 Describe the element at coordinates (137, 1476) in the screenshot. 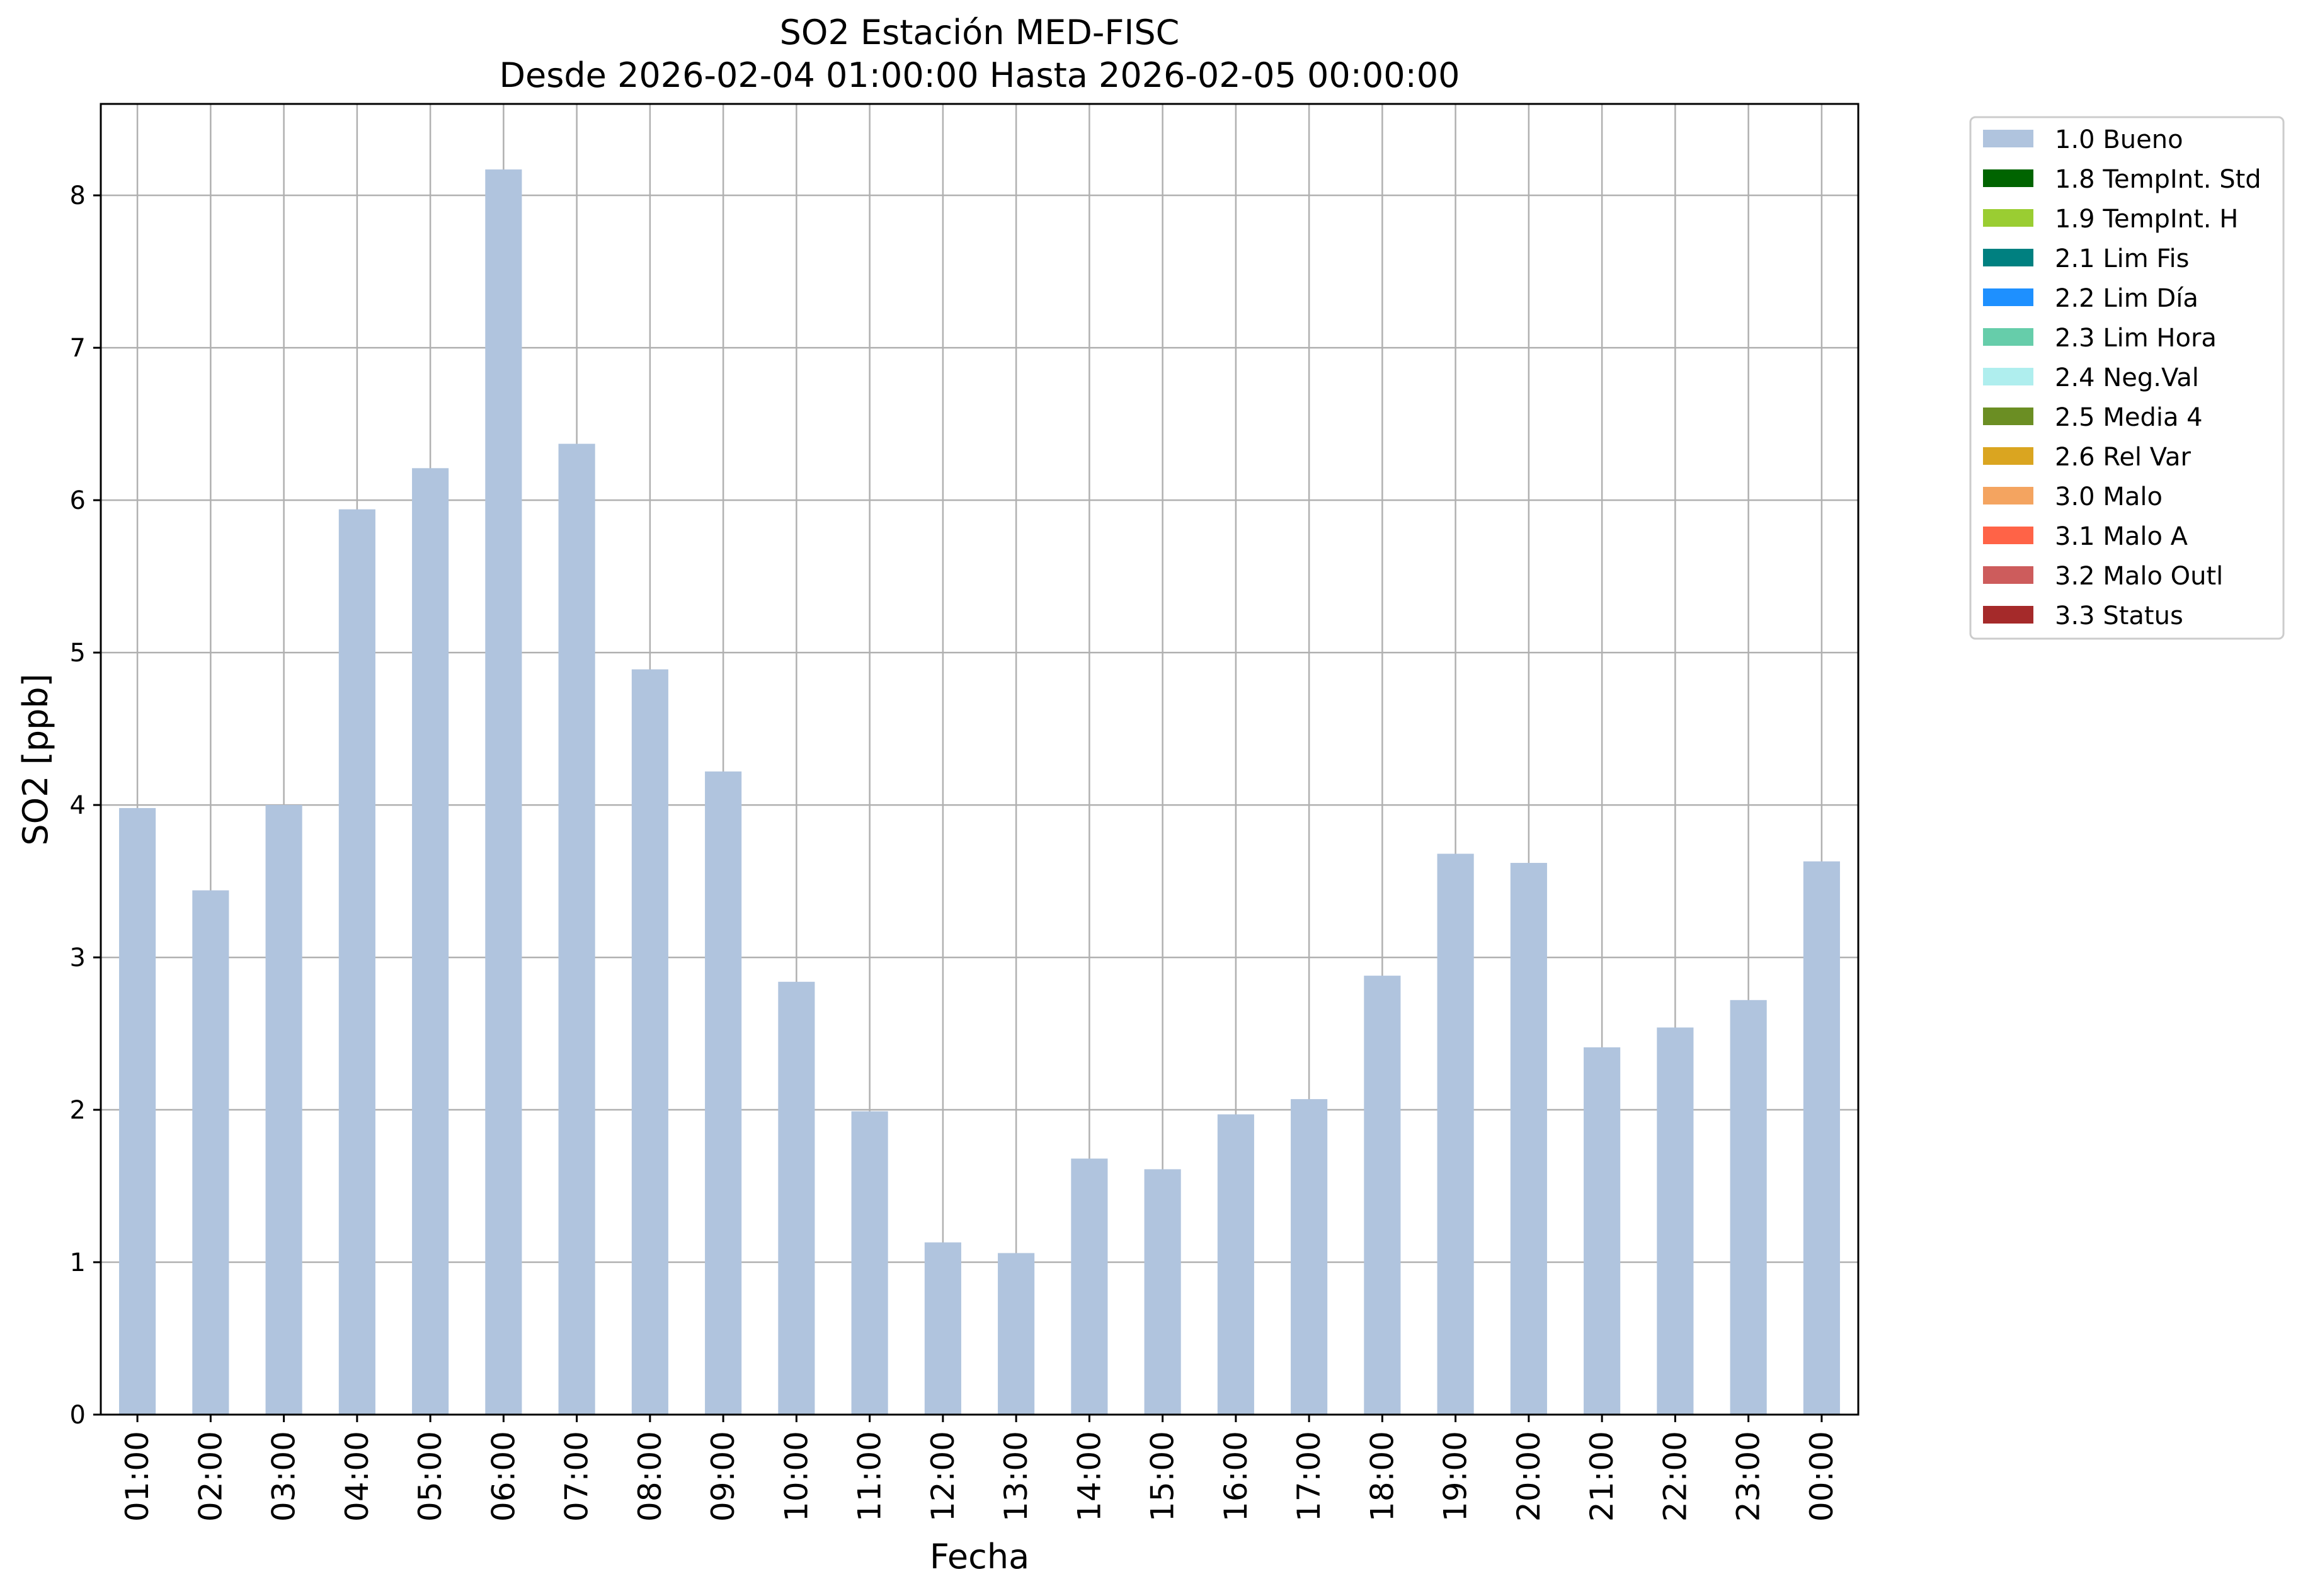

I see `x-tick-label: 01:00` at that location.